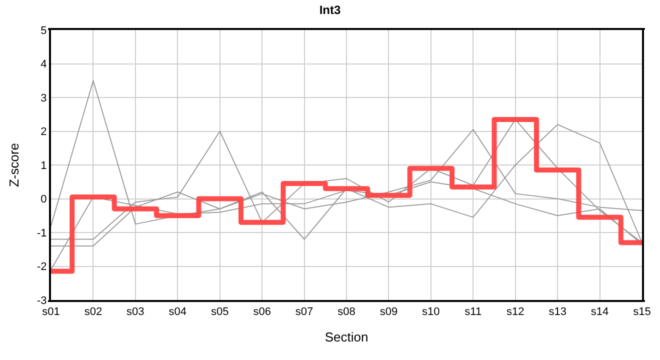 This screenshot has height=360, width=660. I want to click on x-tick-label: s08, so click(347, 312).